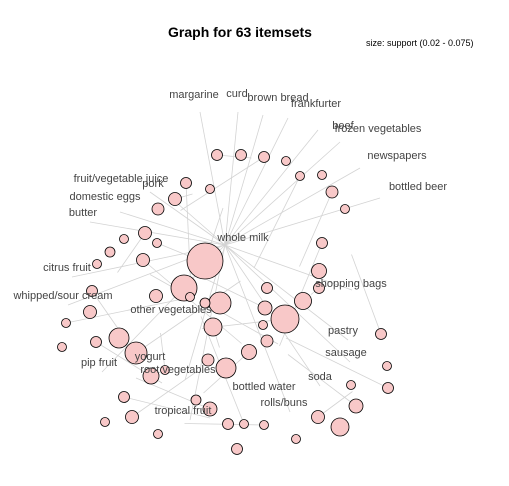 The height and width of the screenshot is (486, 509). Describe the element at coordinates (121, 179) in the screenshot. I see `item-label: fruit/vegetable juice` at that location.